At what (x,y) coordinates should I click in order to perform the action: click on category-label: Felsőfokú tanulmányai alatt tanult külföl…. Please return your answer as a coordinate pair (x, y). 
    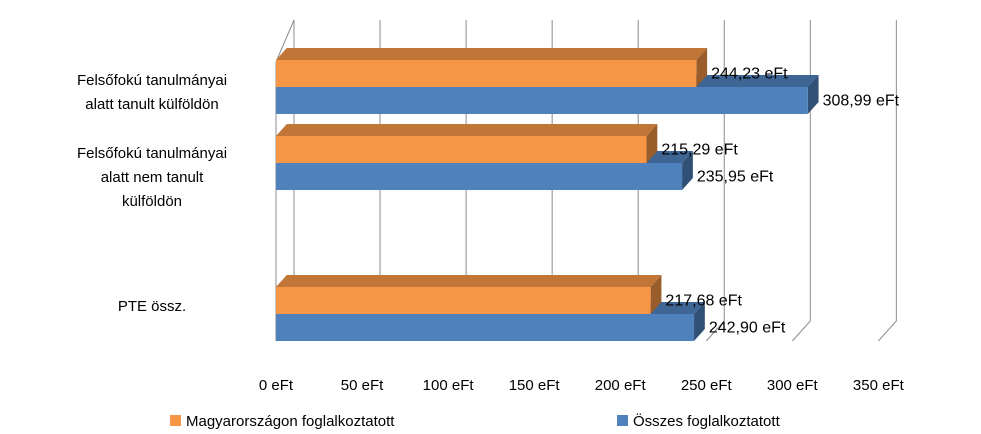
    Looking at the image, I should click on (152, 92).